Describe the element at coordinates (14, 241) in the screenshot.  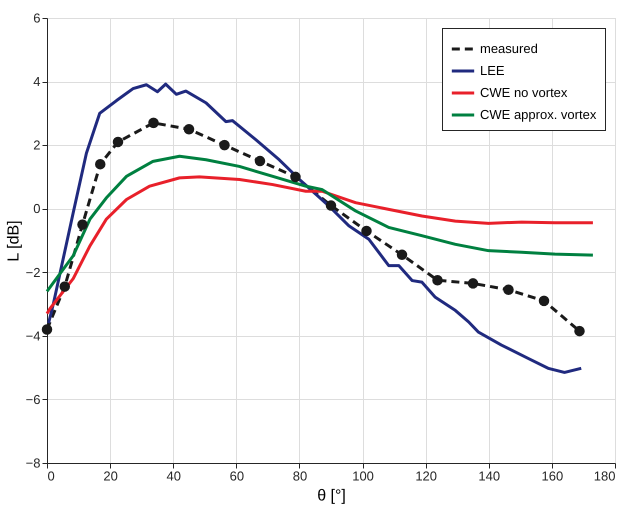
I see `y-axis-title: L [dB]` at that location.